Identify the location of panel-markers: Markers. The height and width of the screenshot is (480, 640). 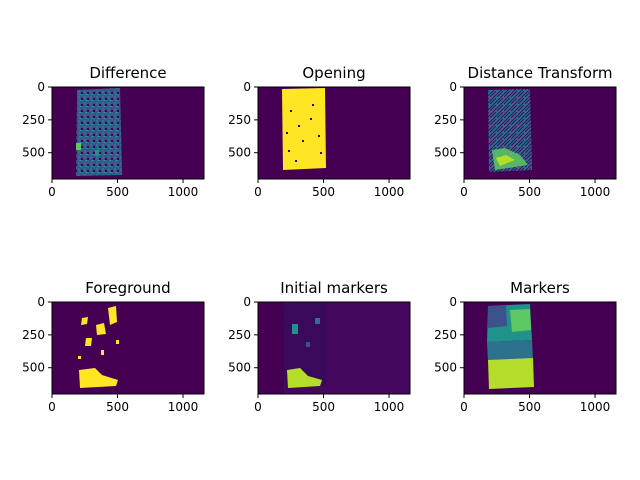
(540, 337).